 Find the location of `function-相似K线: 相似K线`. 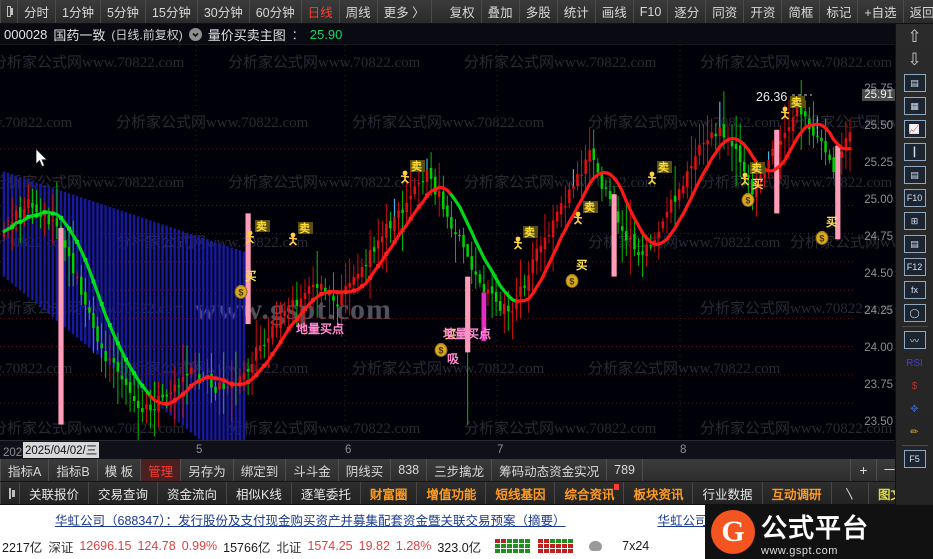

function-相似K线: 相似K线 is located at coordinates (259, 493).